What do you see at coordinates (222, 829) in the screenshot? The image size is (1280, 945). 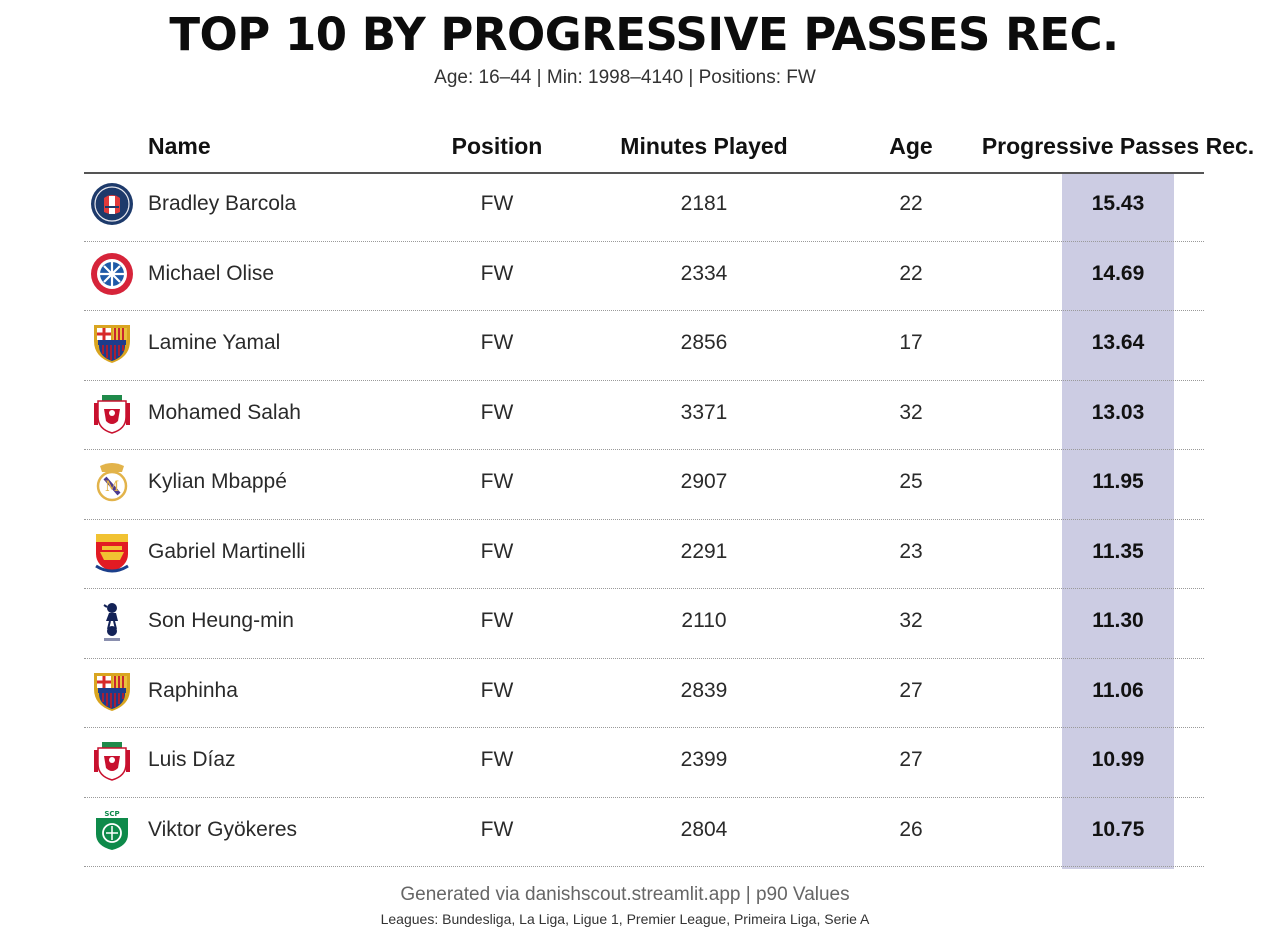 I see `player-name: Viktor Gyökeres` at bounding box center [222, 829].